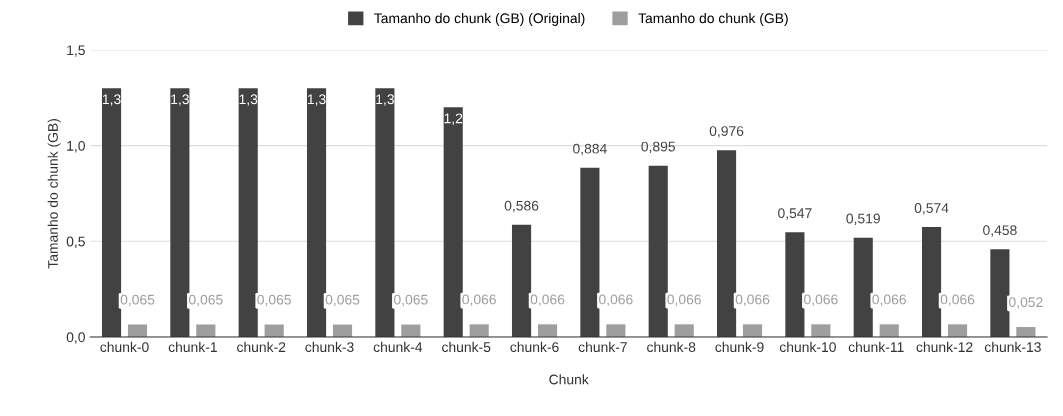 The image size is (1063, 416). What do you see at coordinates (569, 379) in the screenshot?
I see `x-axis-title: Chunk` at bounding box center [569, 379].